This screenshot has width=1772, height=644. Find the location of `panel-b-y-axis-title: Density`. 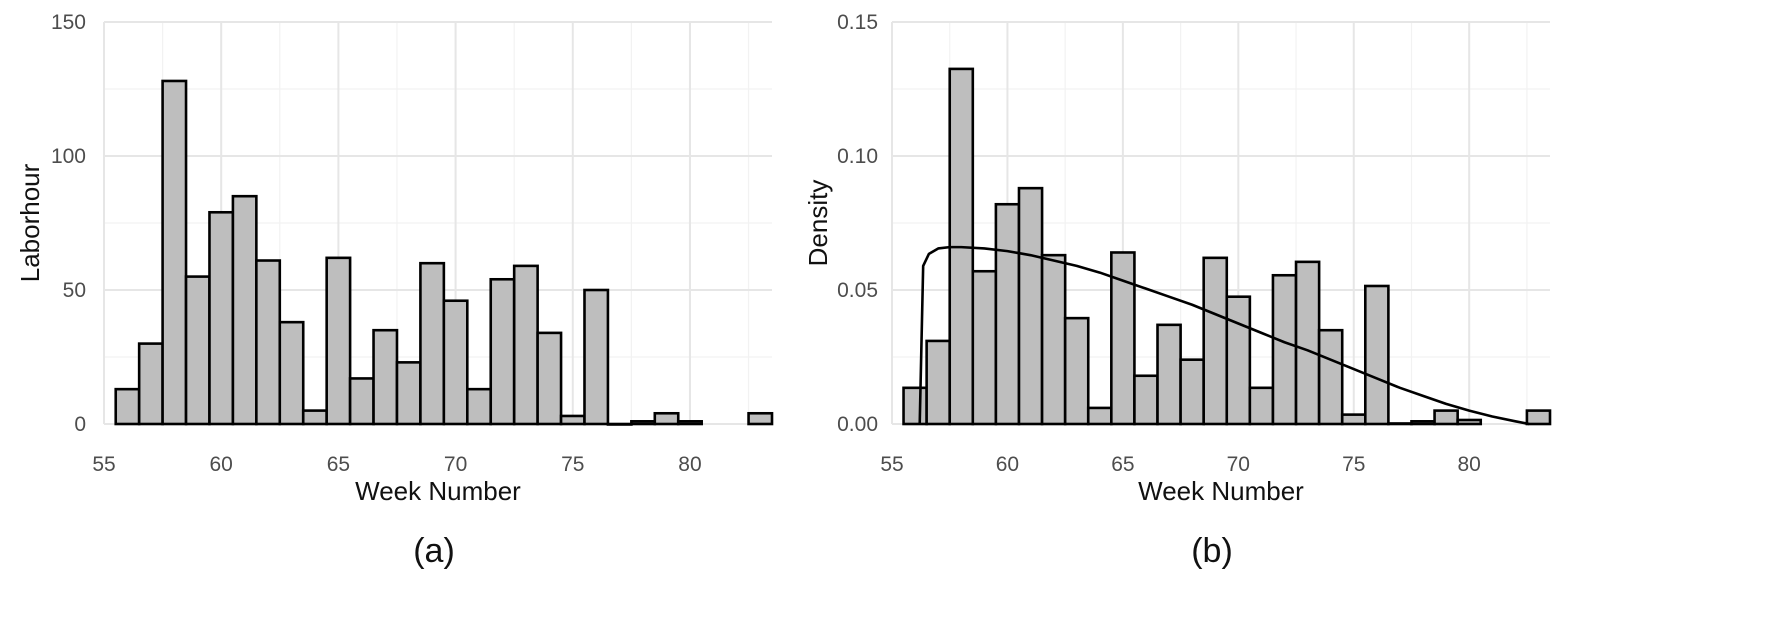

panel-b-y-axis-title: Density is located at coordinates (818, 223).